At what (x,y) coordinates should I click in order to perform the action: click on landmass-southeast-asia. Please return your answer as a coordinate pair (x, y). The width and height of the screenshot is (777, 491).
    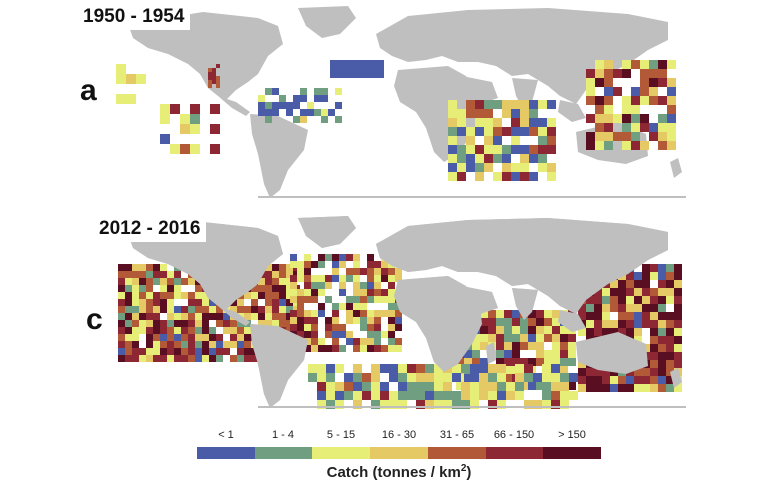
    Looking at the image, I should click on (572, 111).